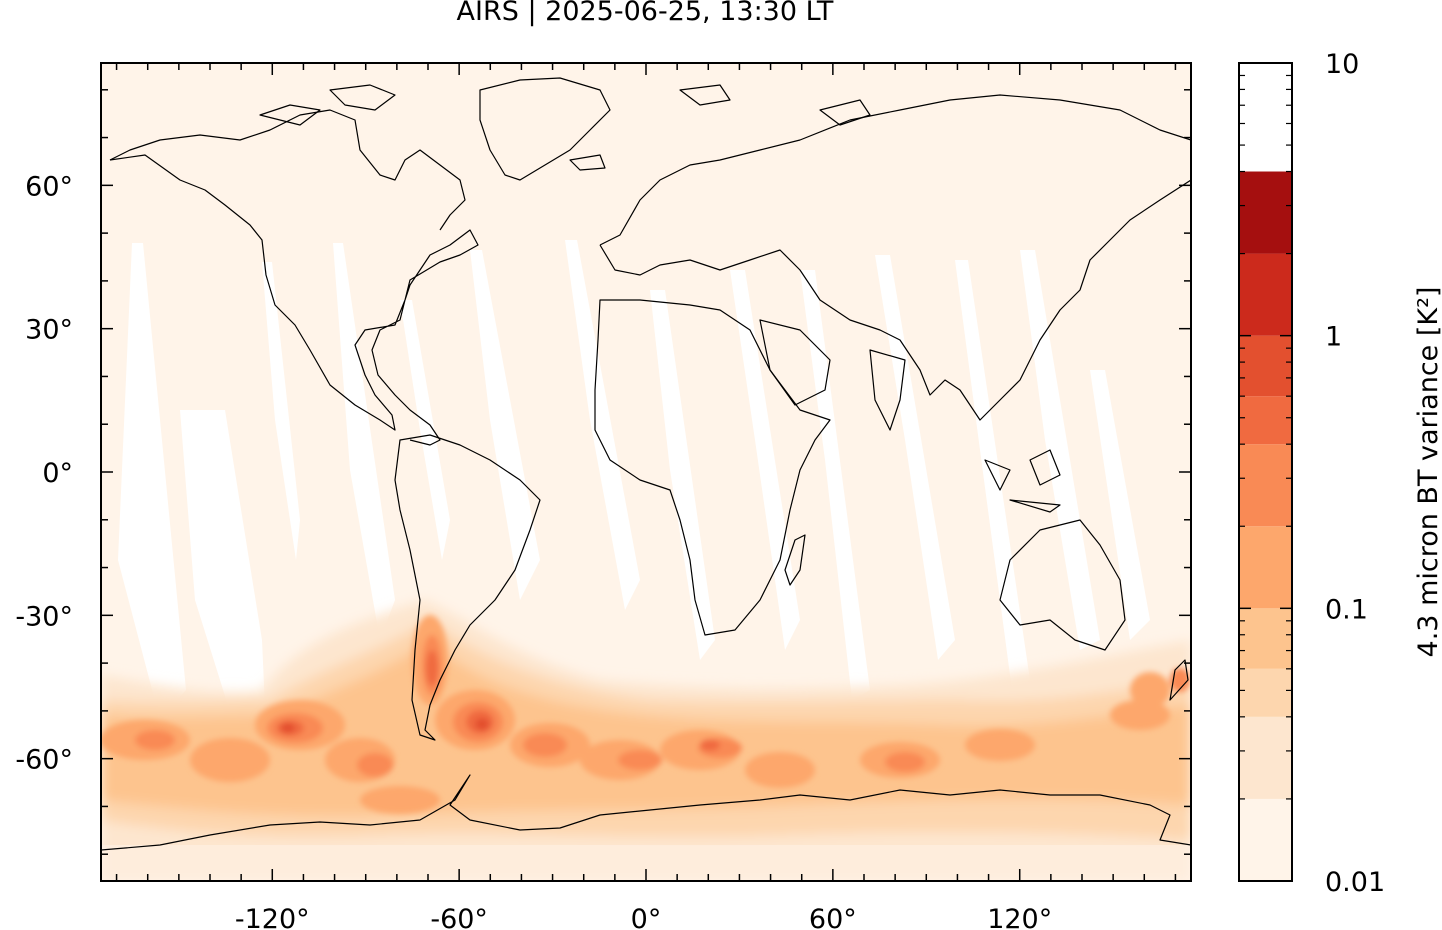  Describe the element at coordinates (1019, 917) in the screenshot. I see `x-tick-label: 120°` at that location.